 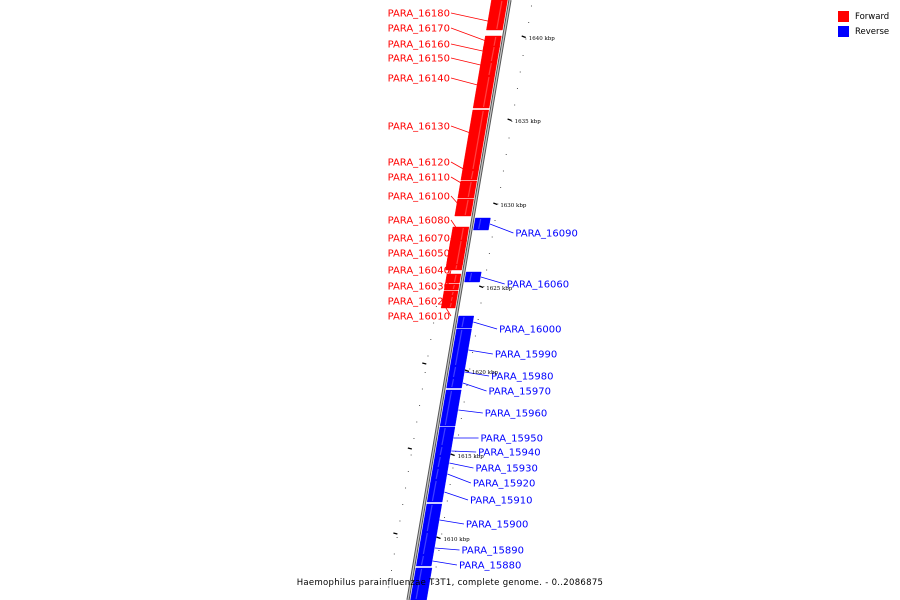 I want to click on para-16090-feature, so click(x=482, y=224).